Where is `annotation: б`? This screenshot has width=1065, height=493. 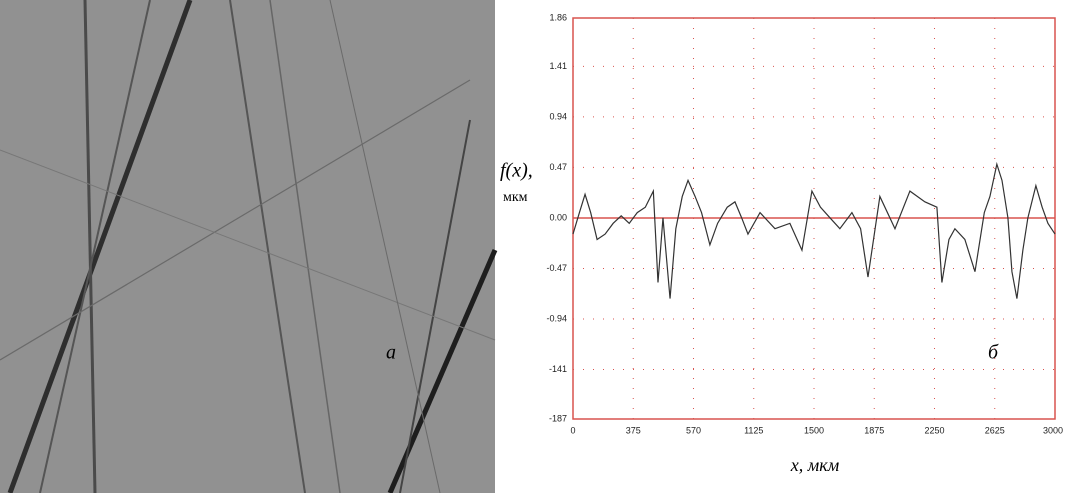 annotation: б is located at coordinates (993, 353).